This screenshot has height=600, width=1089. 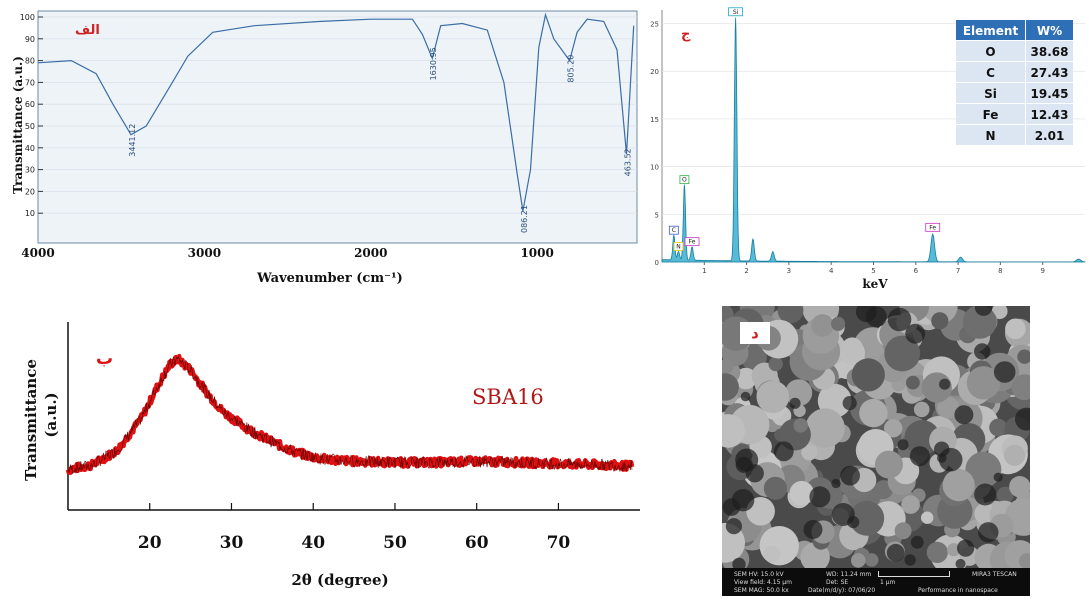 I want to click on table-header-element: Element, so click(x=991, y=31).